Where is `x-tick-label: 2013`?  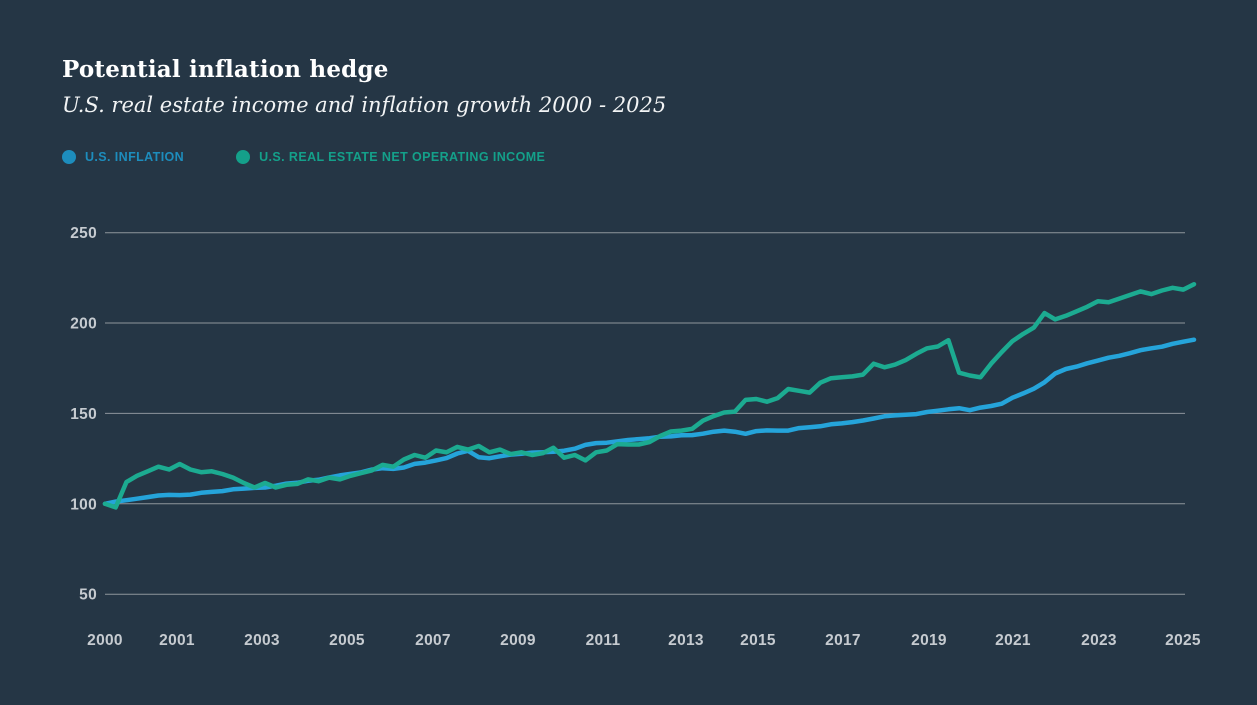 x-tick-label: 2013 is located at coordinates (686, 640).